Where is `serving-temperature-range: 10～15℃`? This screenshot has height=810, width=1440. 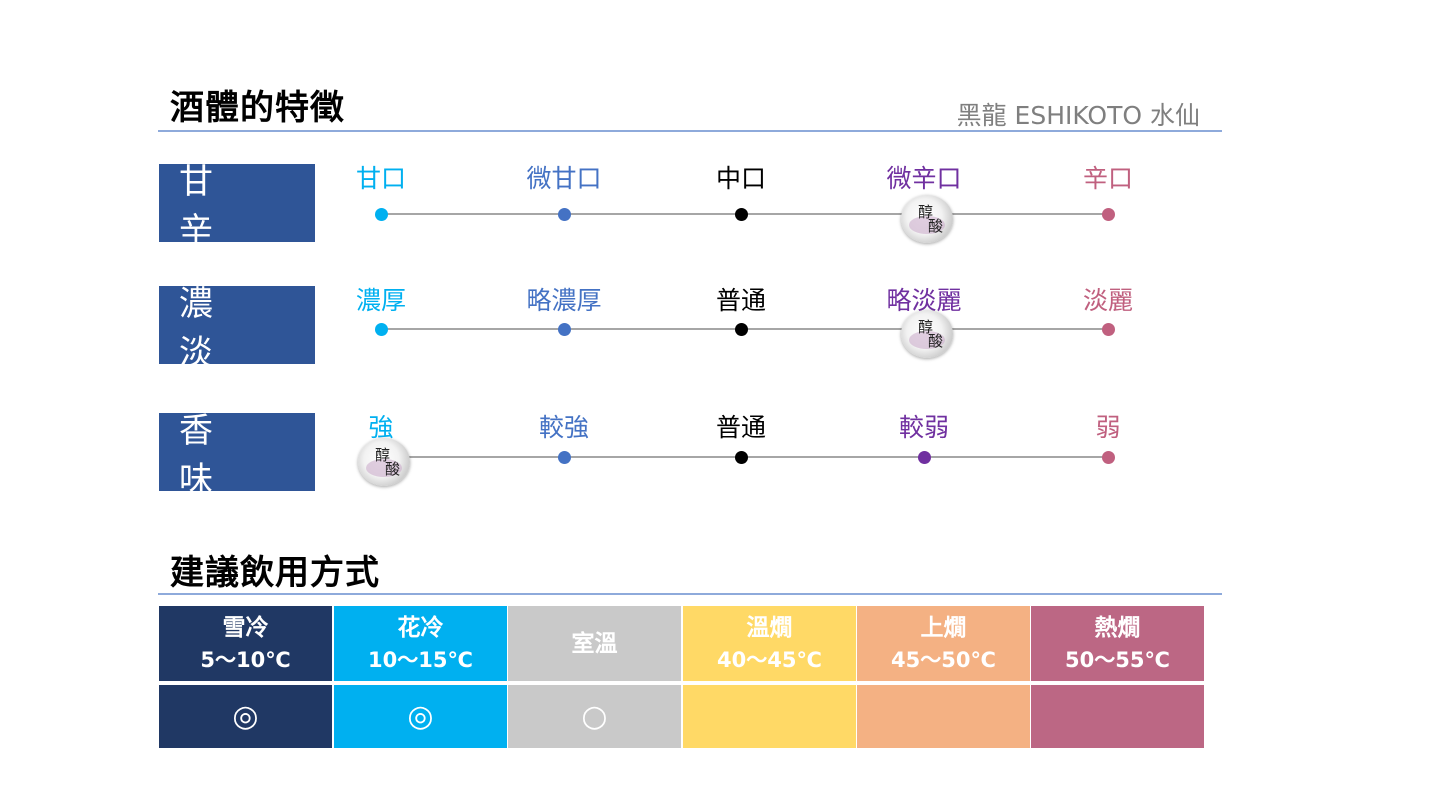 serving-temperature-range: 10～15℃ is located at coordinates (420, 659).